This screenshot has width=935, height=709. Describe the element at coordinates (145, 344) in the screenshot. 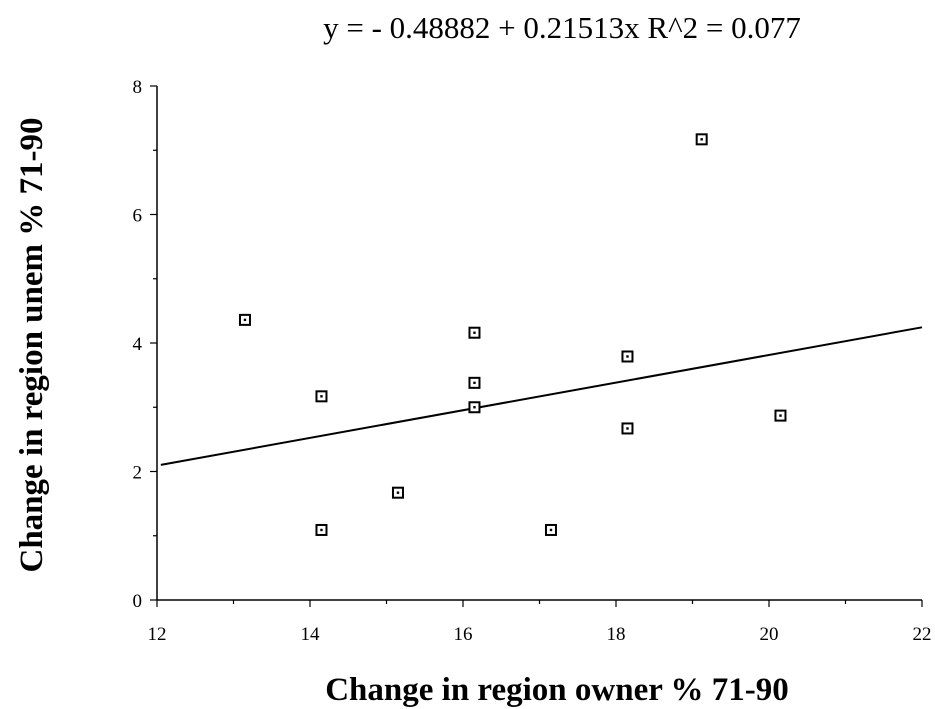

I see `y-ticks: 0 2 4 6 8` at that location.